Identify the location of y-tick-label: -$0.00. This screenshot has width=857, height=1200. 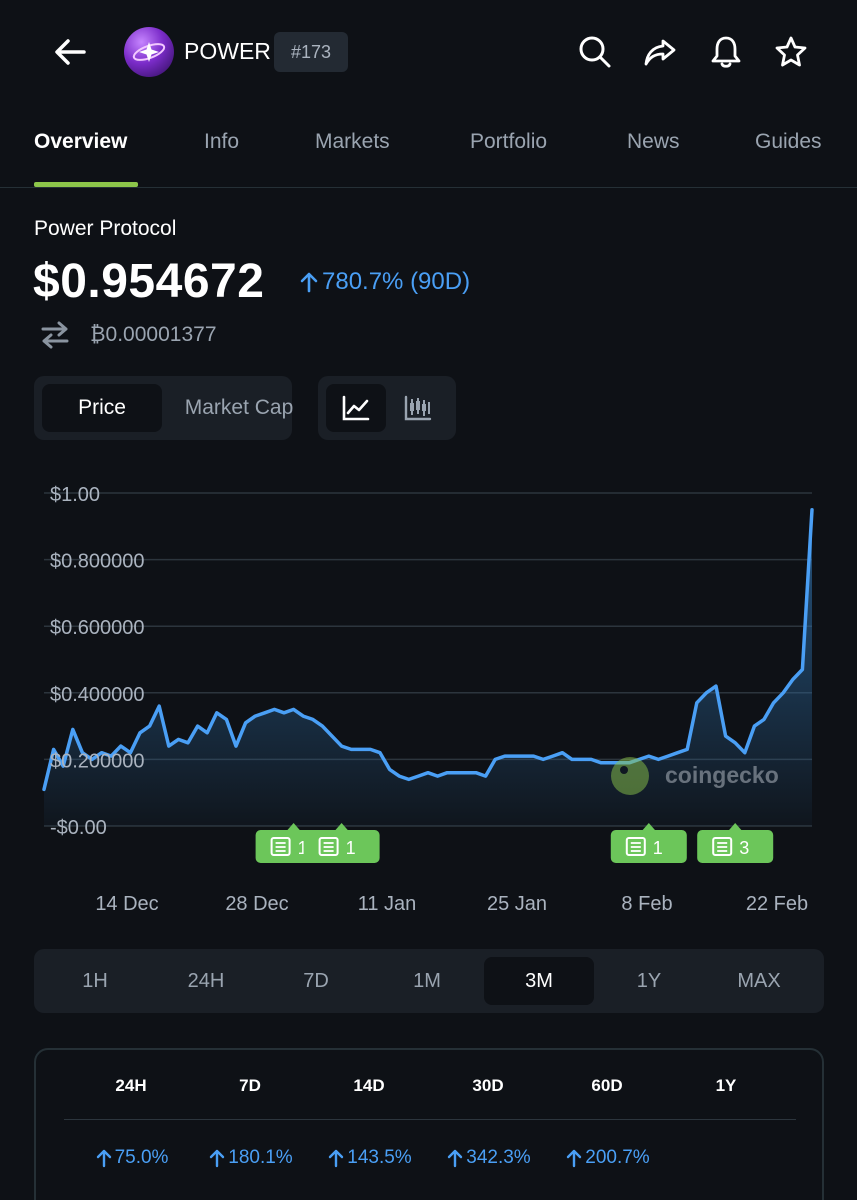
(78, 828).